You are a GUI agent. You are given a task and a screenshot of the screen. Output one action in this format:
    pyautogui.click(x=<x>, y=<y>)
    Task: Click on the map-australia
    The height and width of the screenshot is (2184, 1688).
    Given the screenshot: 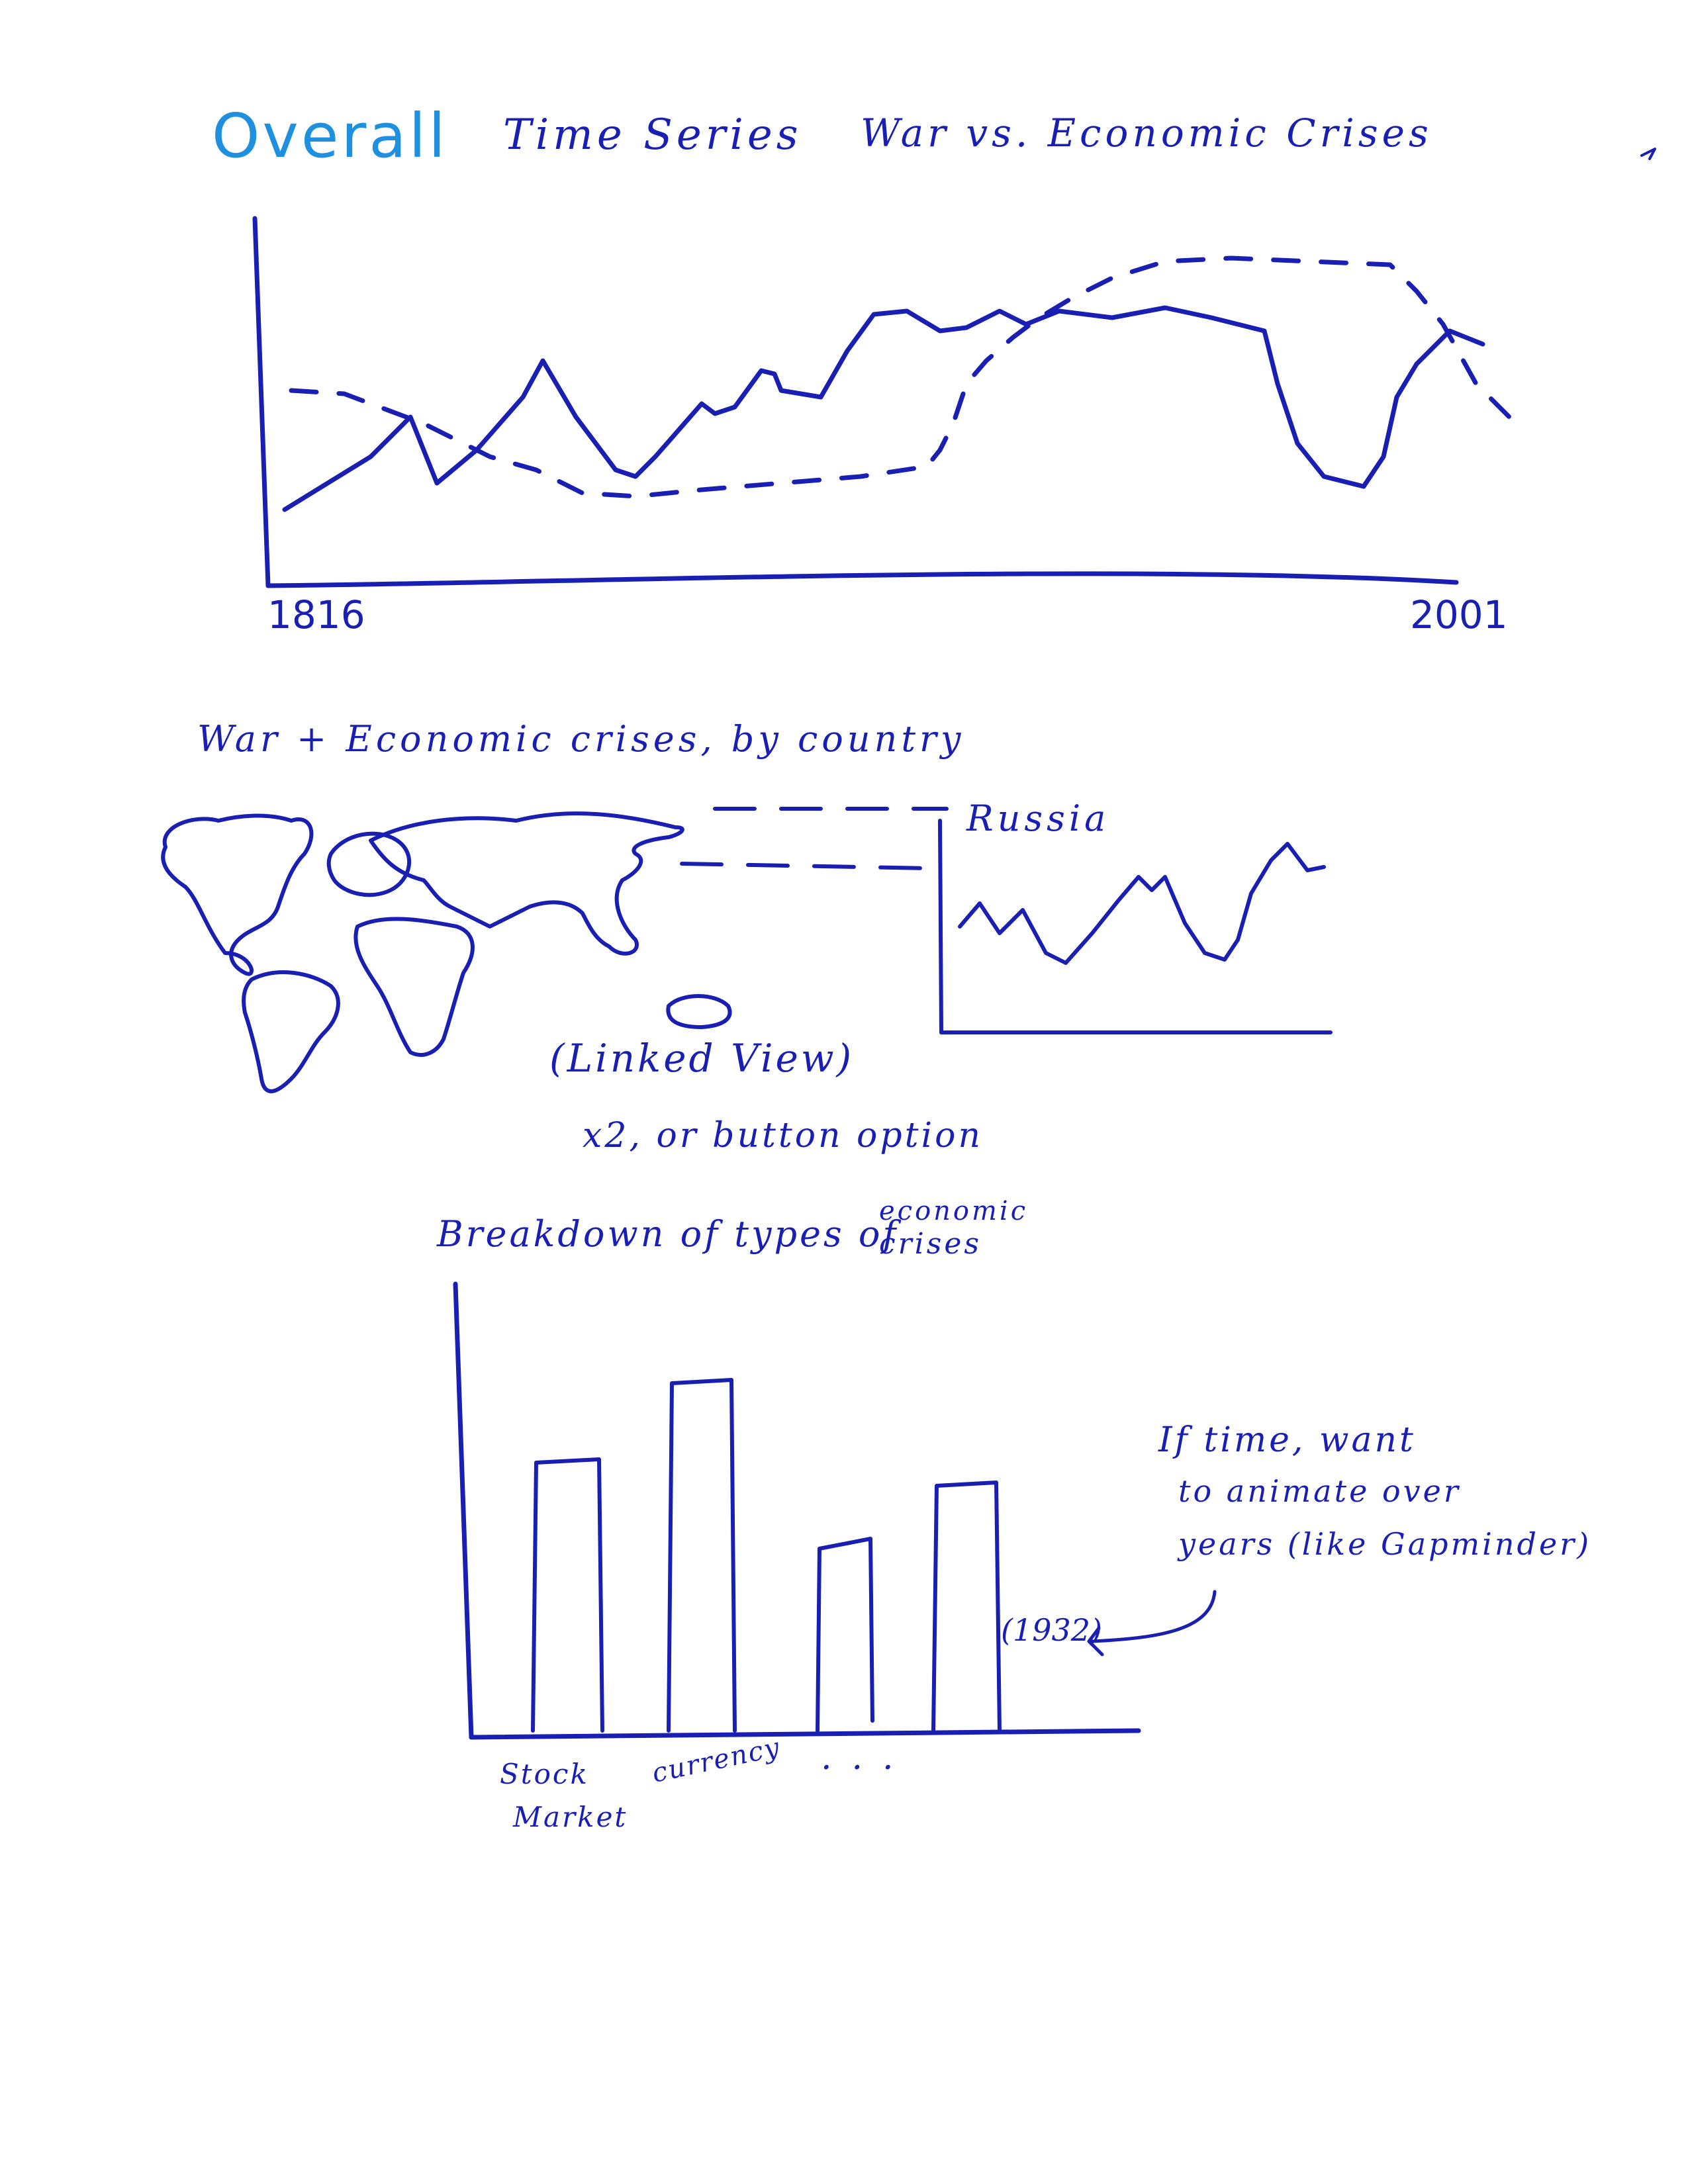 What is the action you would take?
    pyautogui.click(x=699, y=1011)
    